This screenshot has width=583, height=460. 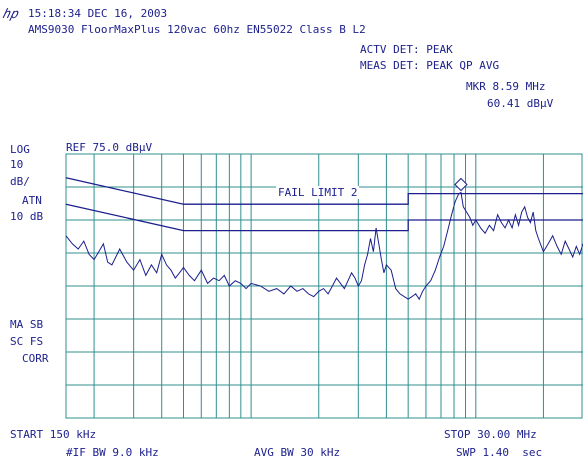 I want to click on stop-frequency: STOP 30.00 MHz, so click(x=490, y=434).